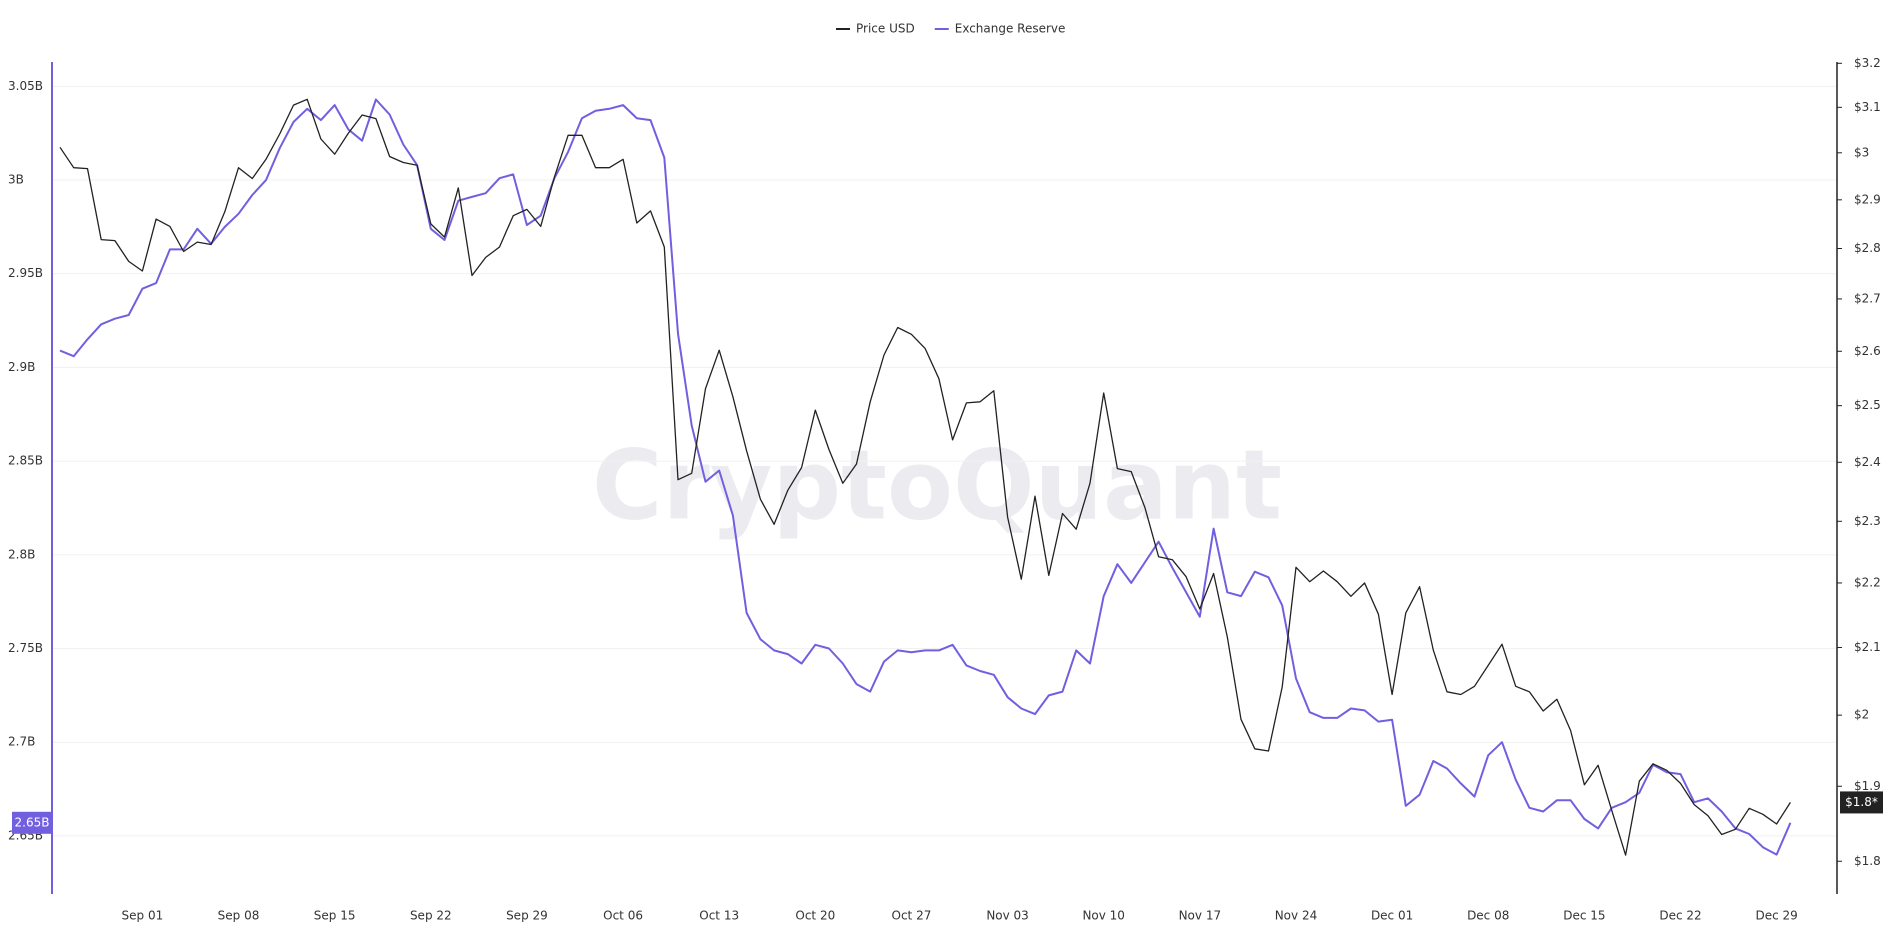 Image resolution: width=1884 pixels, height=931 pixels. Describe the element at coordinates (1680, 916) in the screenshot. I see `x-tick-label: Dec 22` at that location.